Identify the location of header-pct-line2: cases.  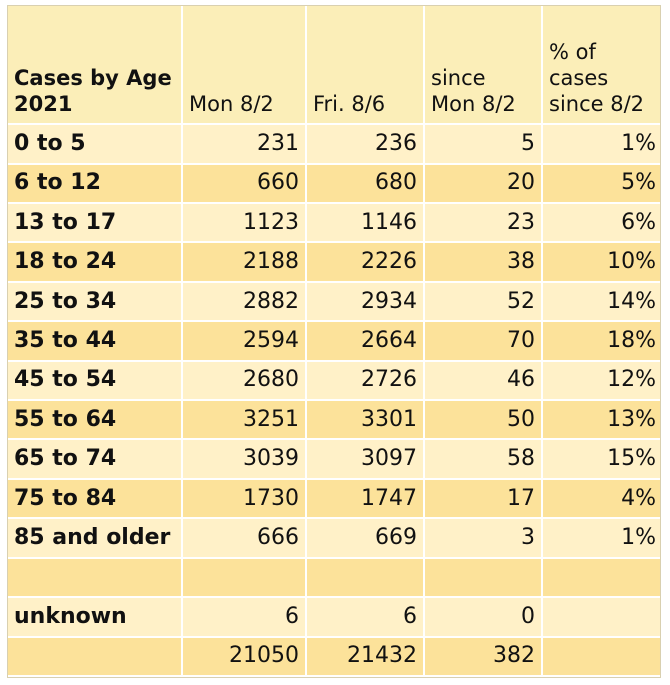
(579, 78).